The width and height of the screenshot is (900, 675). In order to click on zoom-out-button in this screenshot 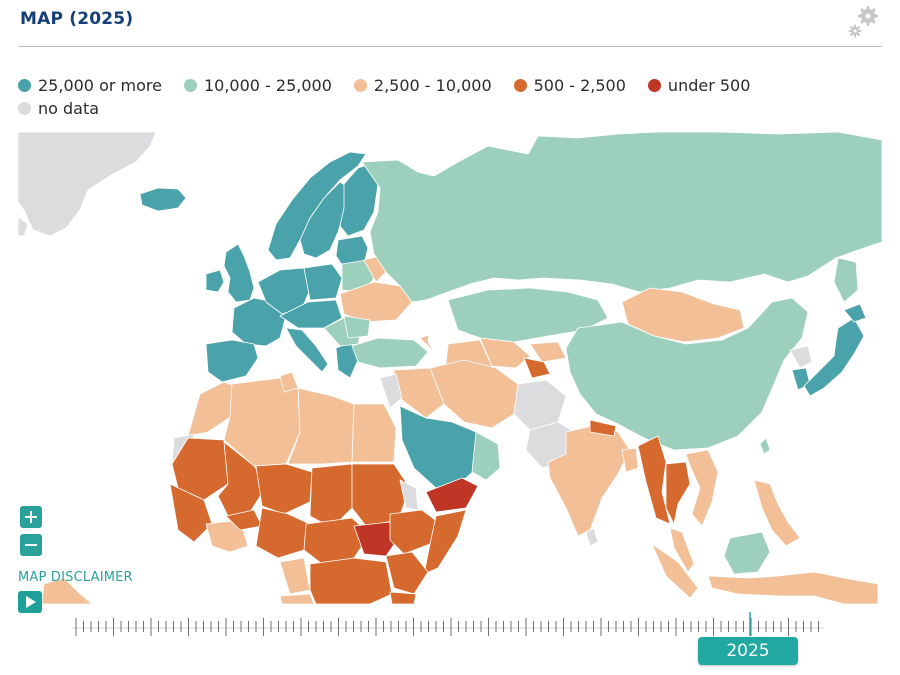, I will do `click(31, 545)`.